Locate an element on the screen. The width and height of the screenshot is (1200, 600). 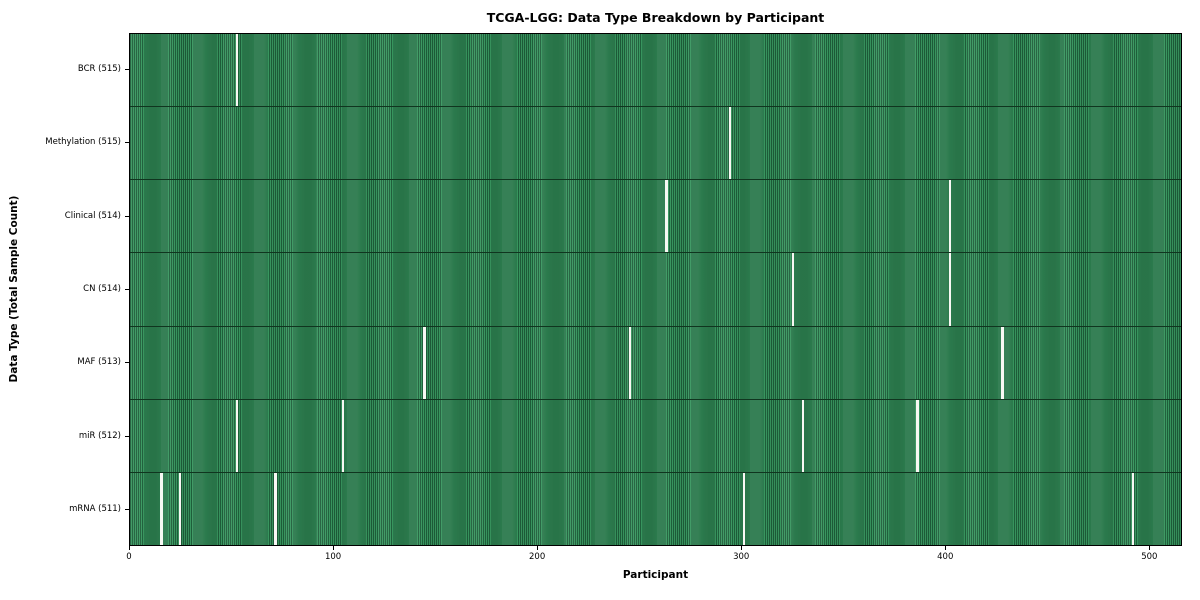
y-tick-label-maf: MAF (513) is located at coordinates (99, 362).